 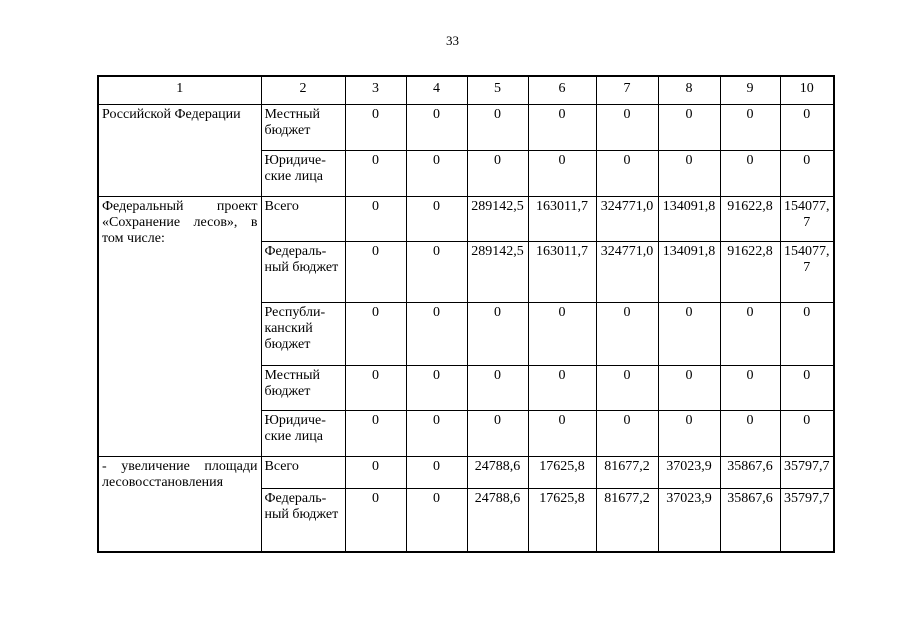 I want to click on table-row: Местный бюджет 0 0 0 0 0 0 0 0, so click(x=466, y=387).